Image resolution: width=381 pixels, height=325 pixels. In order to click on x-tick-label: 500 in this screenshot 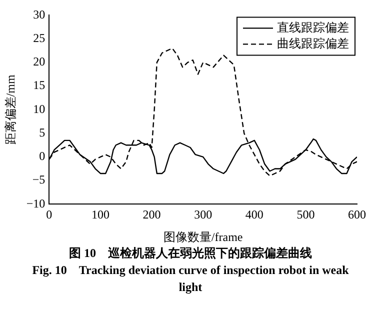, I will do `click(305, 215)`.